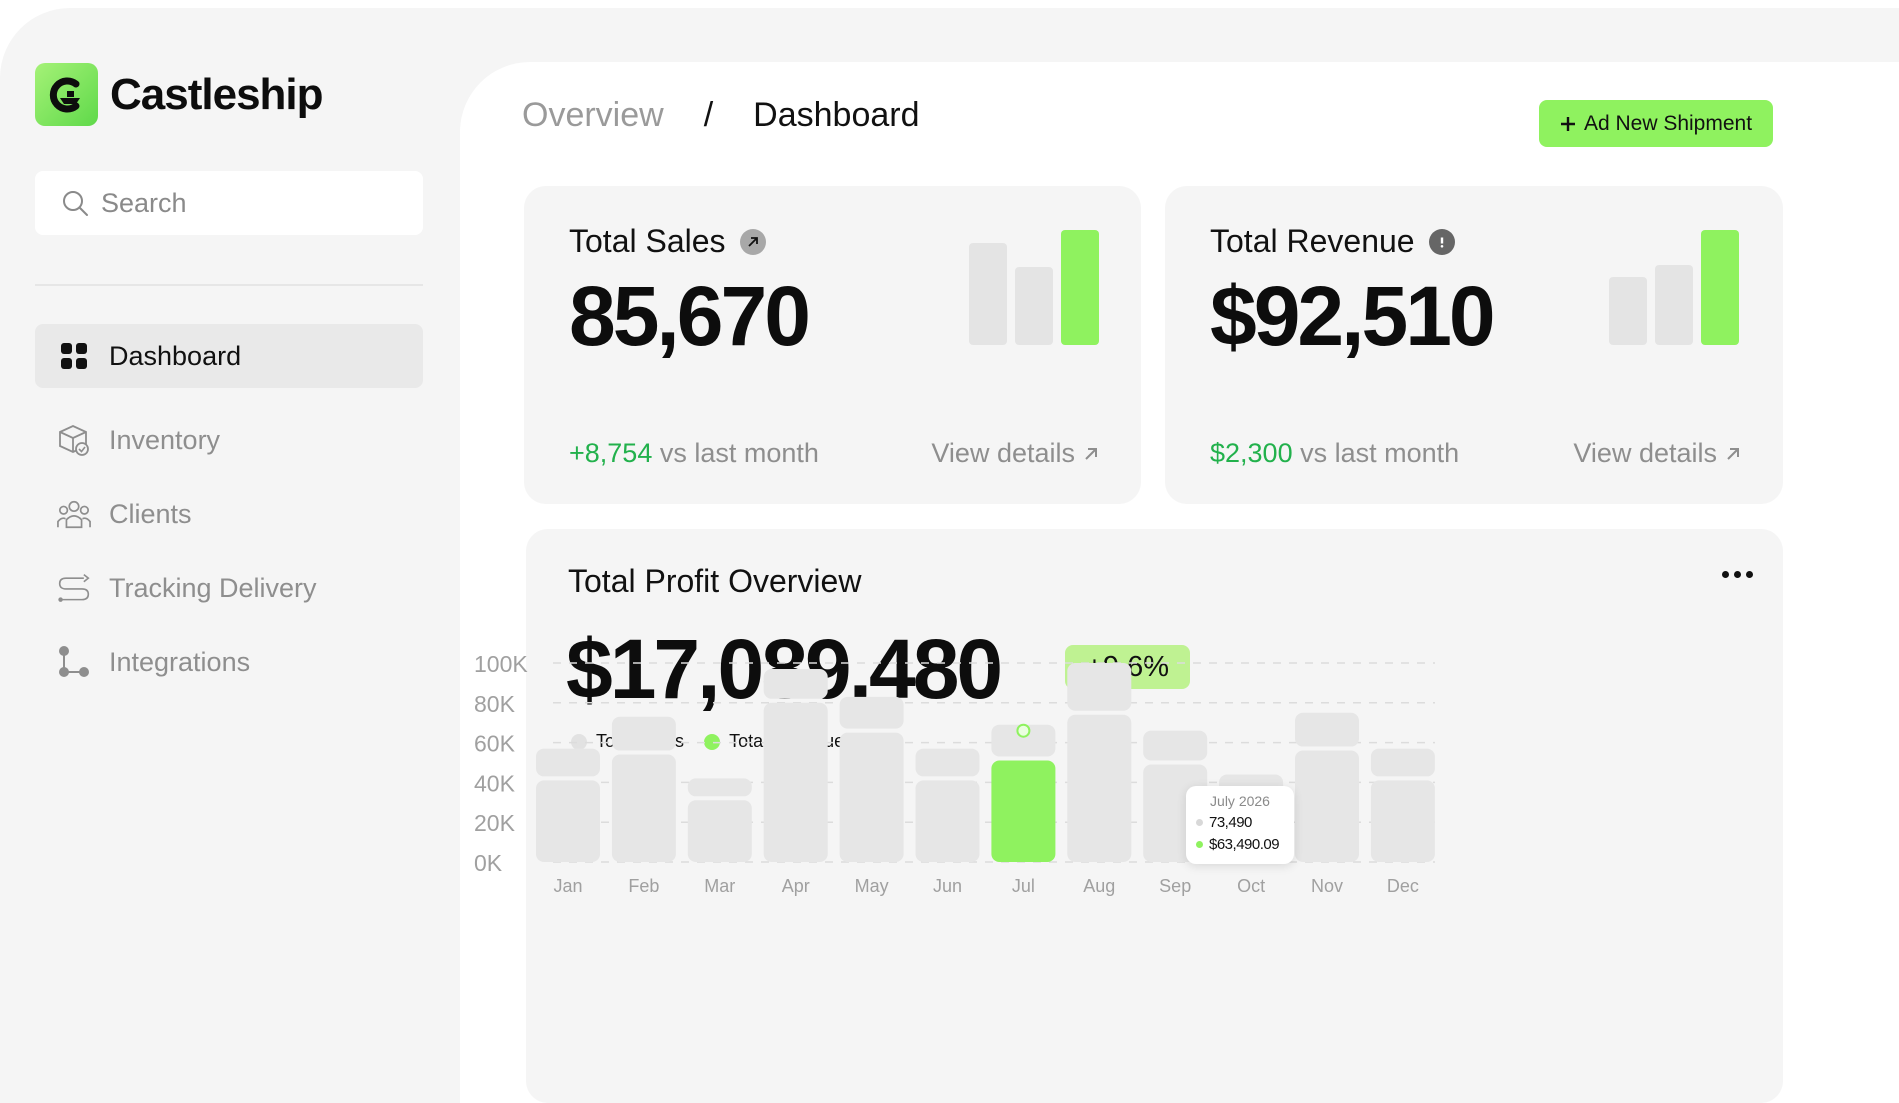 This screenshot has width=1899, height=1103. Describe the element at coordinates (1244, 844) in the screenshot. I see `tooltip-revenue: $63,490.09` at that location.